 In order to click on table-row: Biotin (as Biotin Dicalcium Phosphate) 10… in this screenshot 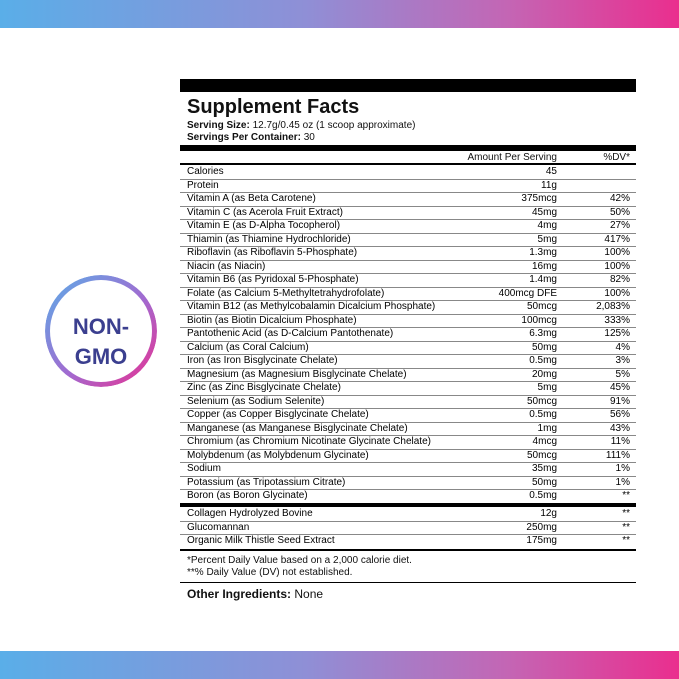, I will do `click(408, 321)`.